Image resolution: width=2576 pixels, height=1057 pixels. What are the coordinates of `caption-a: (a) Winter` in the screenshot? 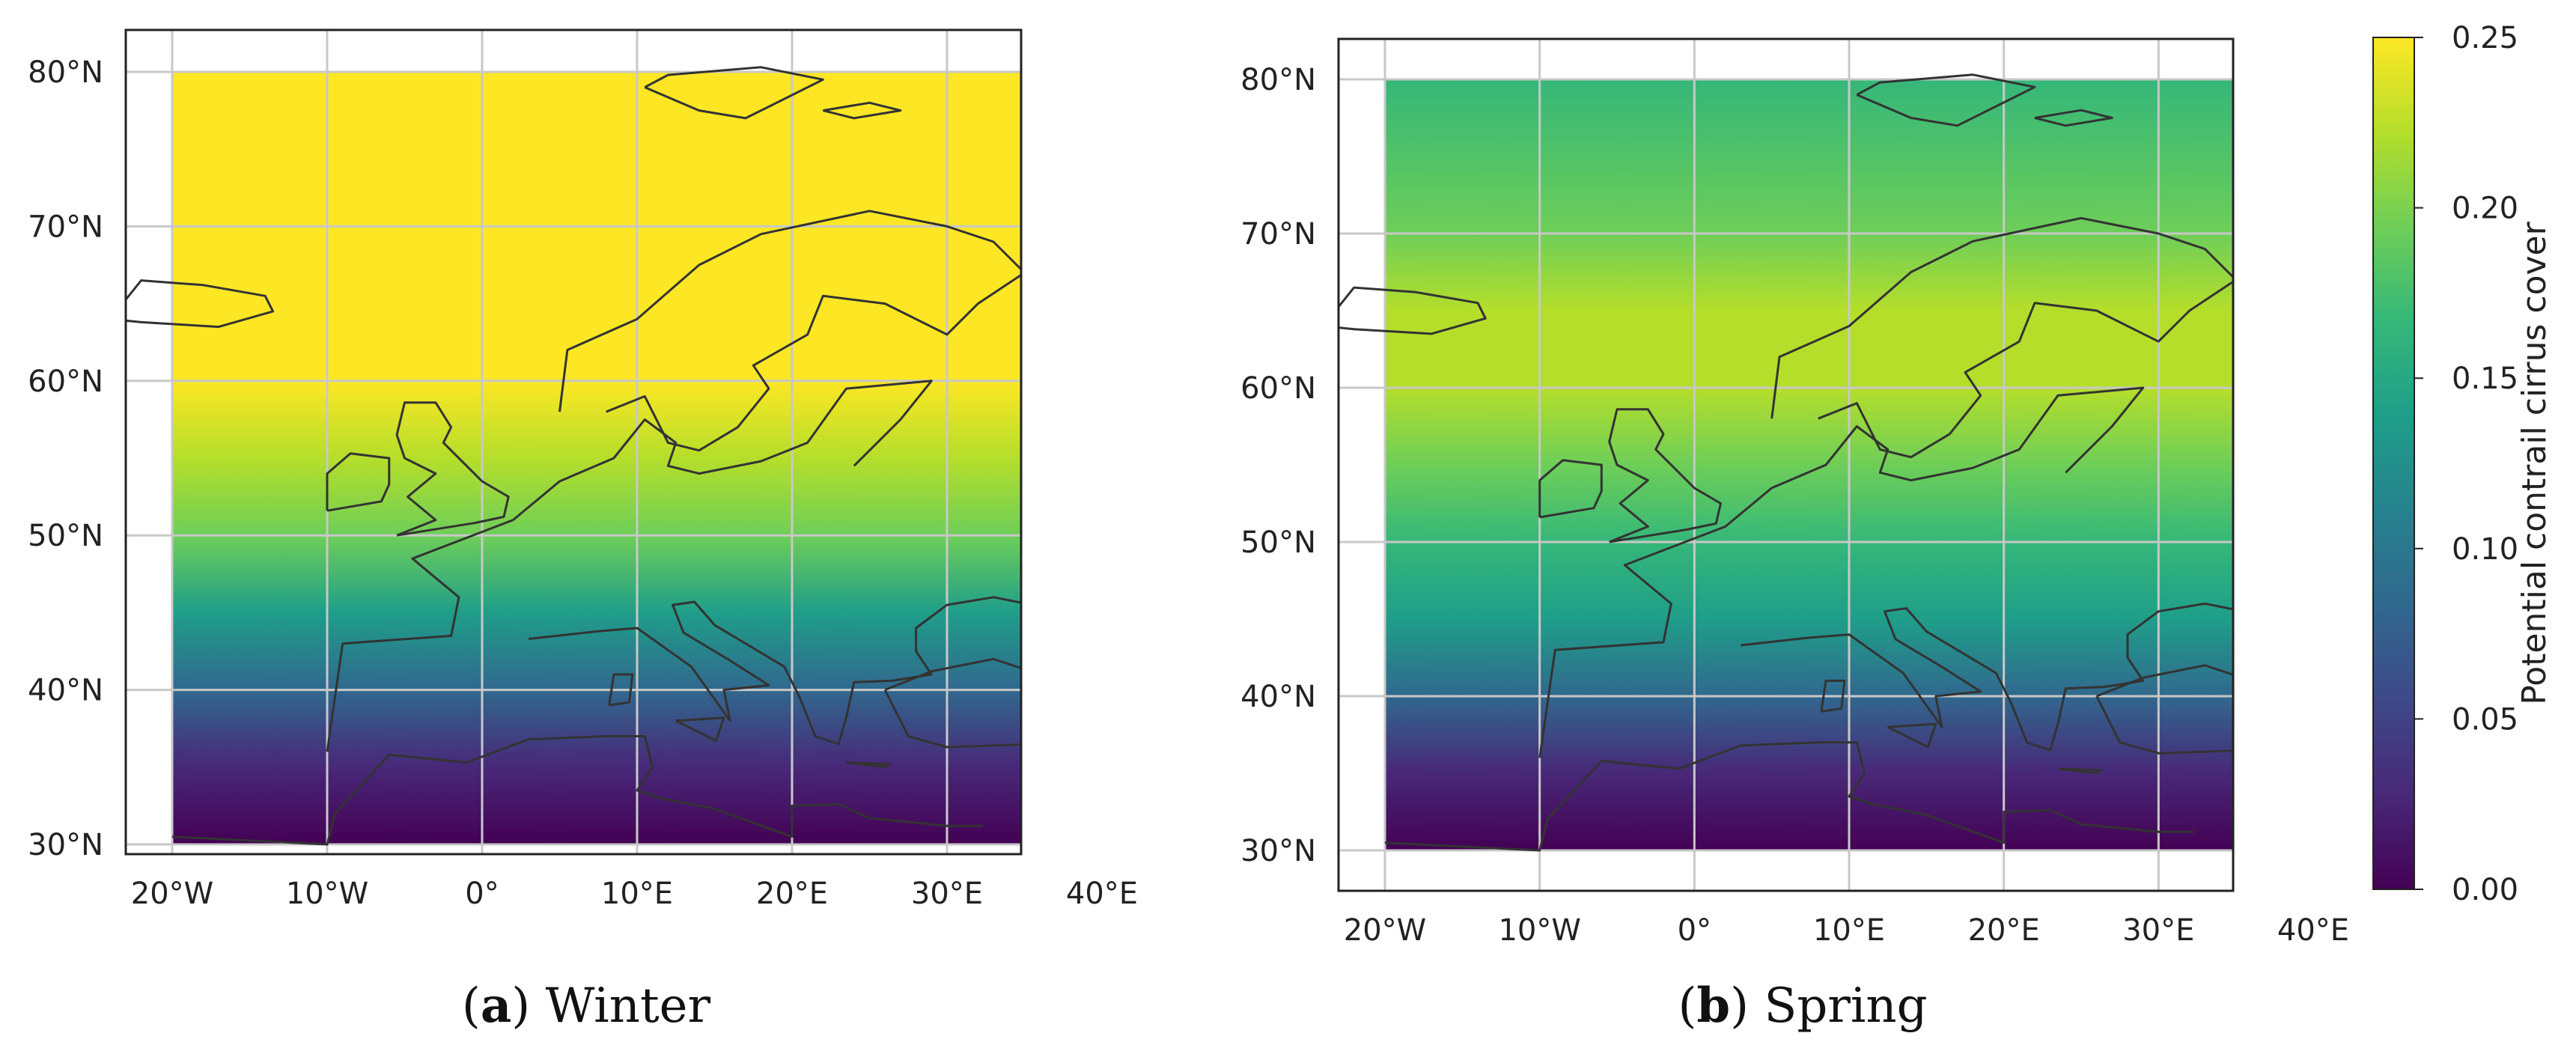 It's located at (586, 1006).